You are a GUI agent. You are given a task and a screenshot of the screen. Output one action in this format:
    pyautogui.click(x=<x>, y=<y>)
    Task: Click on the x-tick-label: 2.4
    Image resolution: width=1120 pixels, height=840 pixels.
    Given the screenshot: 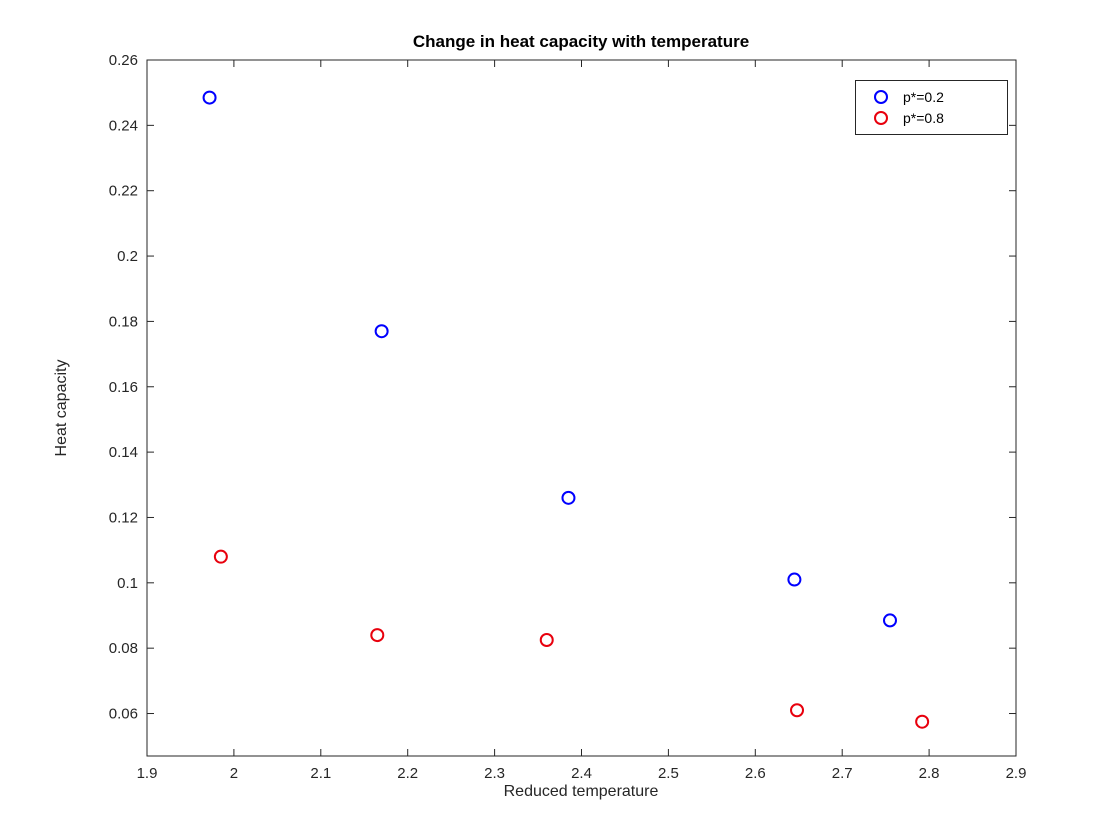 What is the action you would take?
    pyautogui.click(x=581, y=773)
    